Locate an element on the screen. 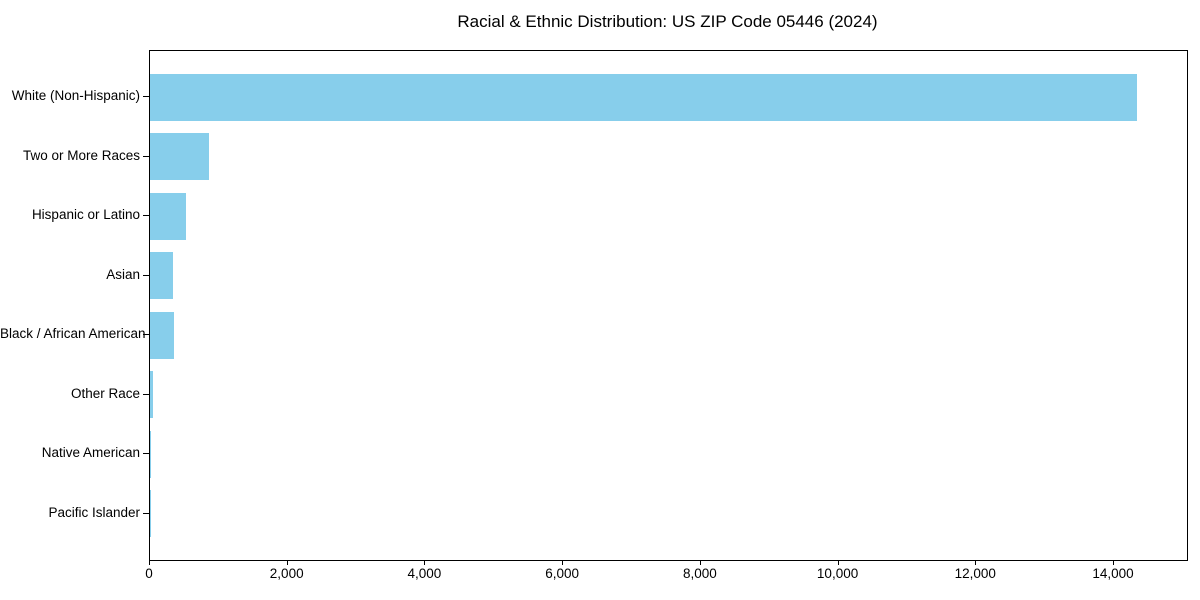 The height and width of the screenshot is (600, 1200). y-axis-label: Other Race is located at coordinates (105, 393).